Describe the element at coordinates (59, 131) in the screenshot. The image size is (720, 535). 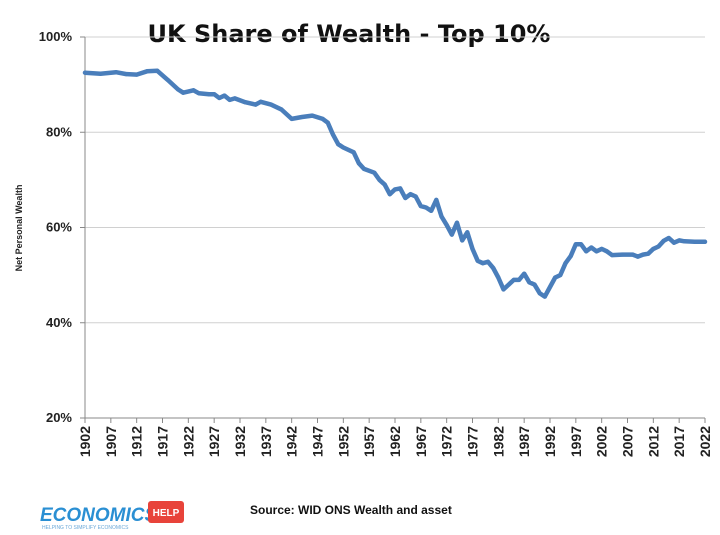
I see `y-tick-label: 80%` at that location.